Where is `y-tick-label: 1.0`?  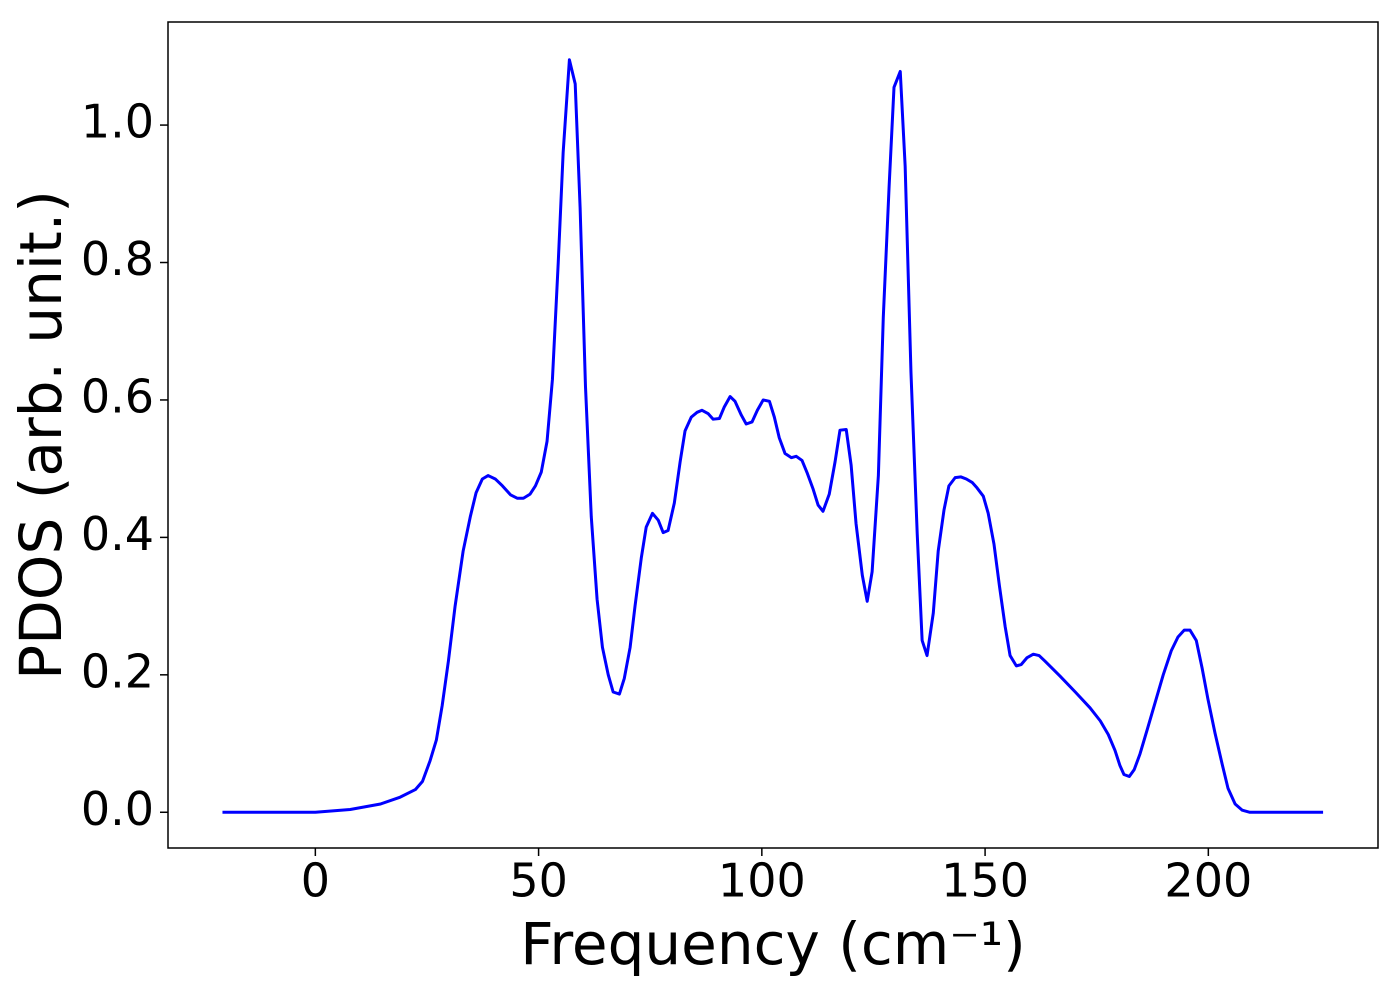 y-tick-label: 1.0 is located at coordinates (117, 122).